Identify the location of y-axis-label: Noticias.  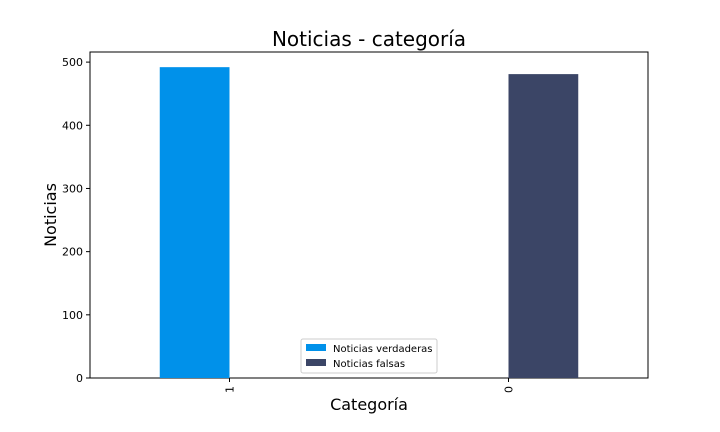
(50, 215).